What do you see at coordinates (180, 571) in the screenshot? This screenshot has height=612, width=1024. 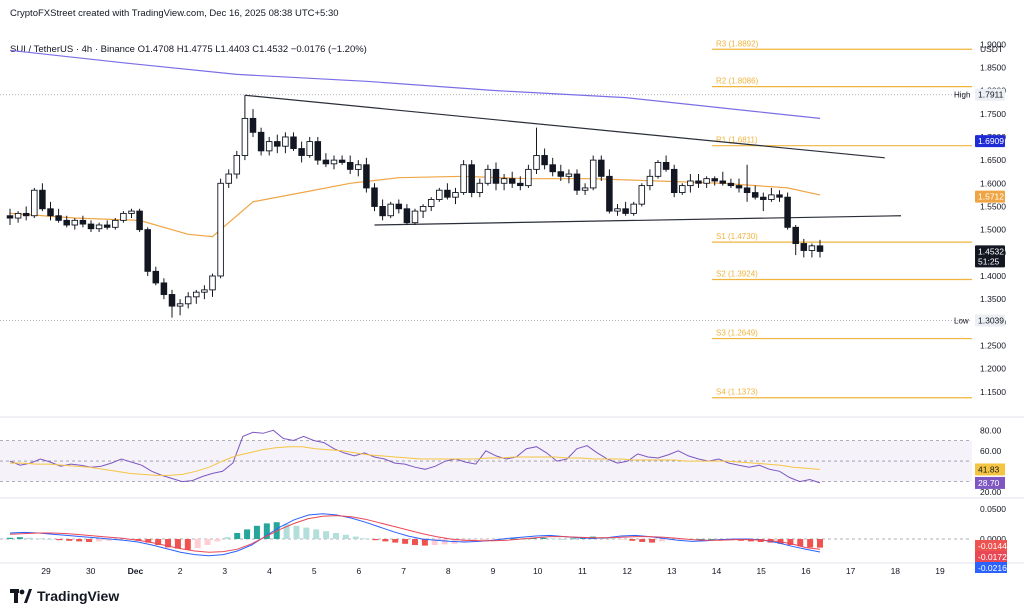 I see `x-tick-label: 2` at bounding box center [180, 571].